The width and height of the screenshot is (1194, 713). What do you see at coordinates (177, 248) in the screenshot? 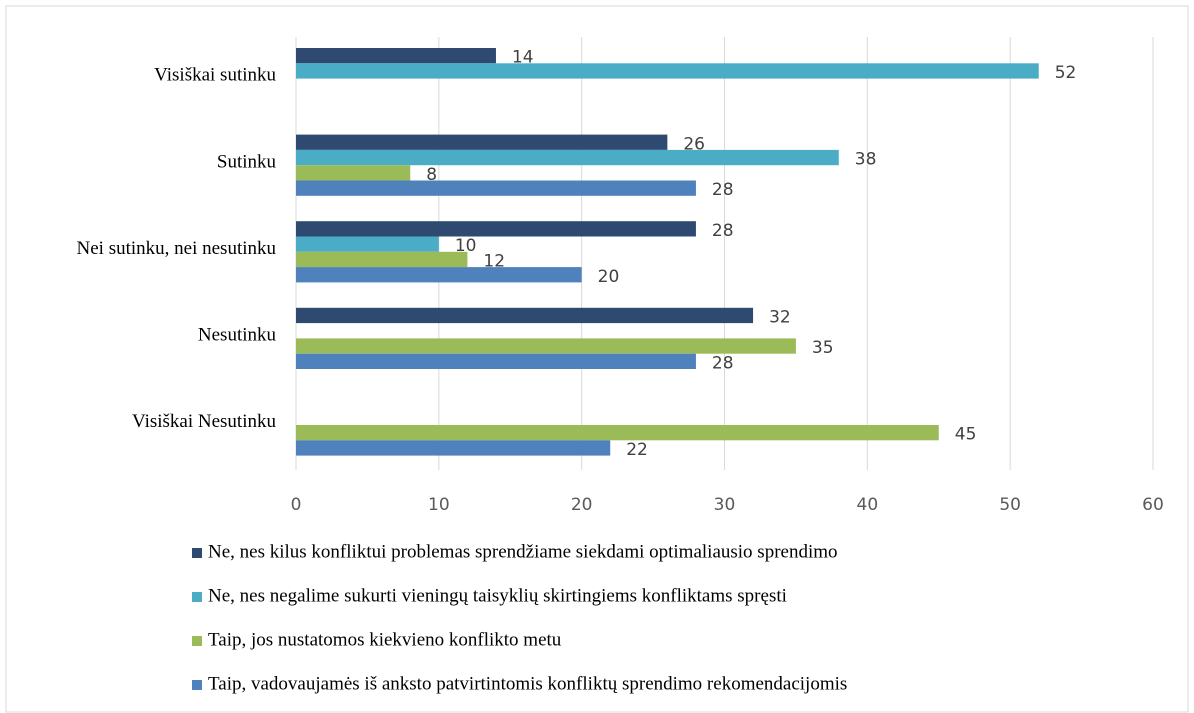
I see `y-tick-label: Nei sutinku, nei nesutinku` at bounding box center [177, 248].